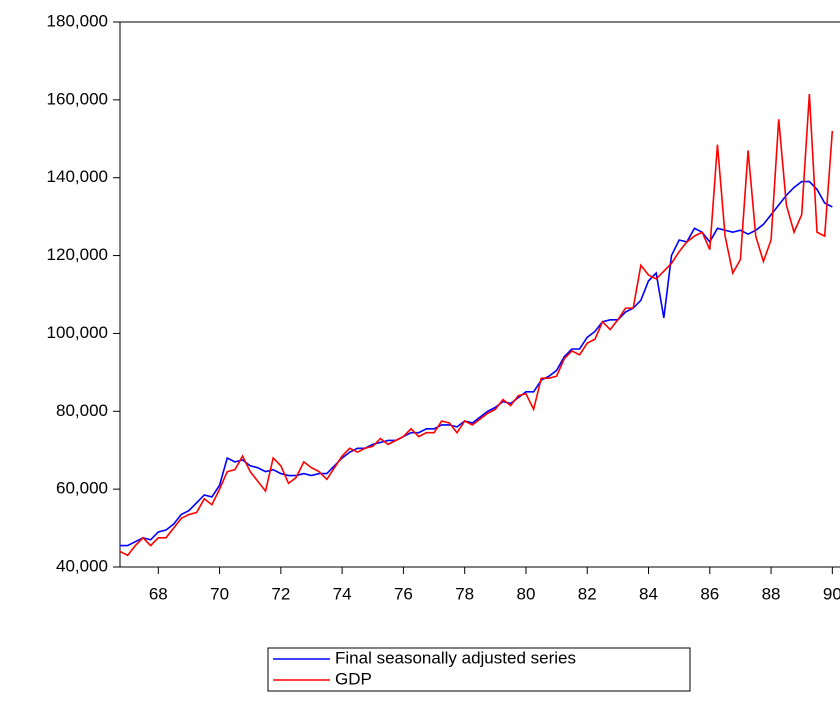 This screenshot has width=840, height=716. Describe the element at coordinates (648, 593) in the screenshot. I see `x-tick-label: 84` at that location.